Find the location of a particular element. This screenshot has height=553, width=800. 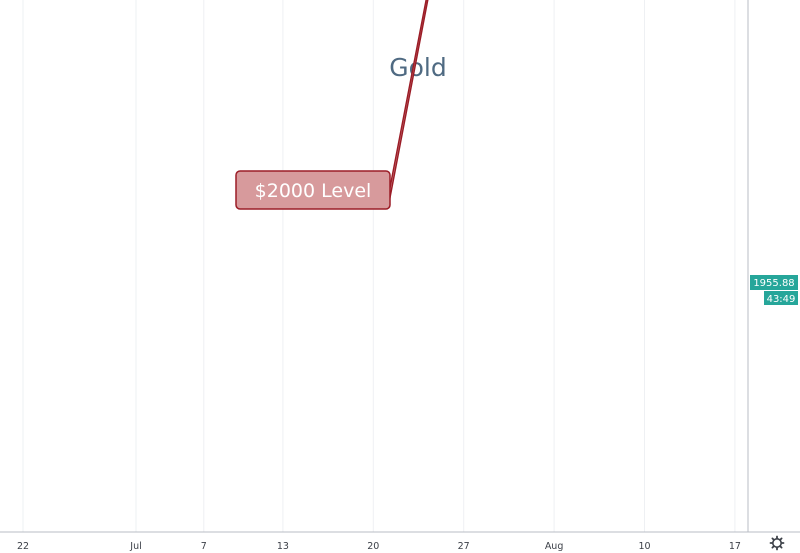

x-tick-label: Jul is located at coordinates (135, 546).